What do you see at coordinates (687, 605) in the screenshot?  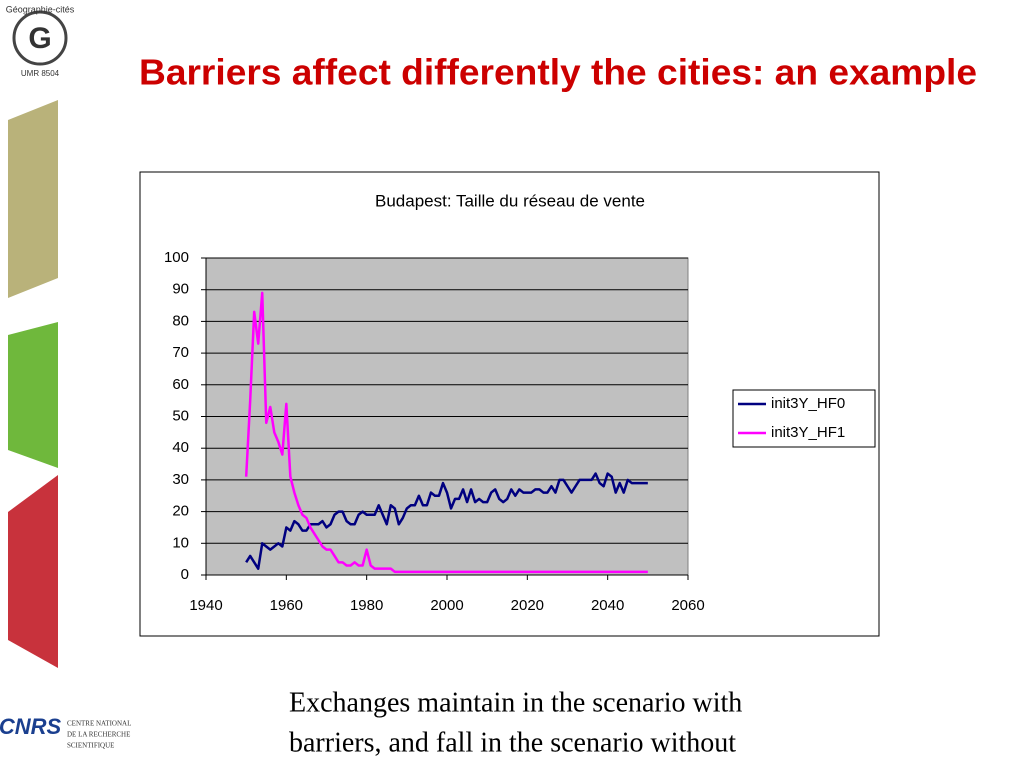 I see `x-tick-label: 2060` at bounding box center [687, 605].